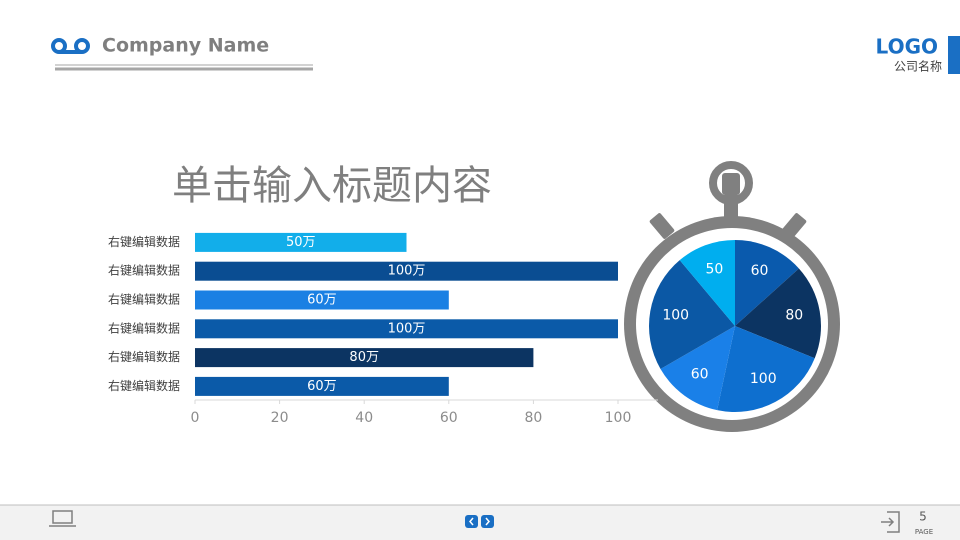 This screenshot has width=960, height=540. I want to click on header-icon, so click(70, 46).